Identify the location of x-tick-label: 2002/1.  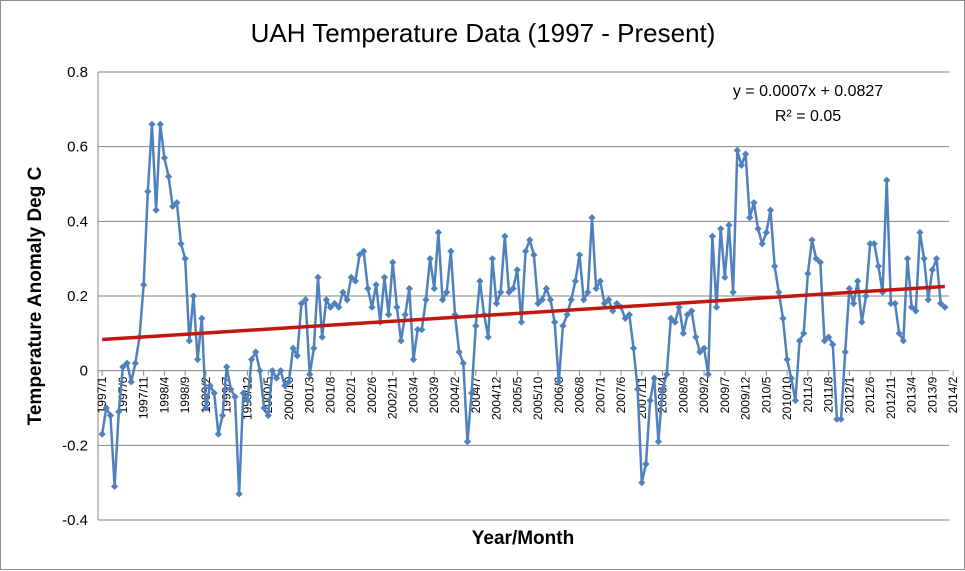
(351, 394).